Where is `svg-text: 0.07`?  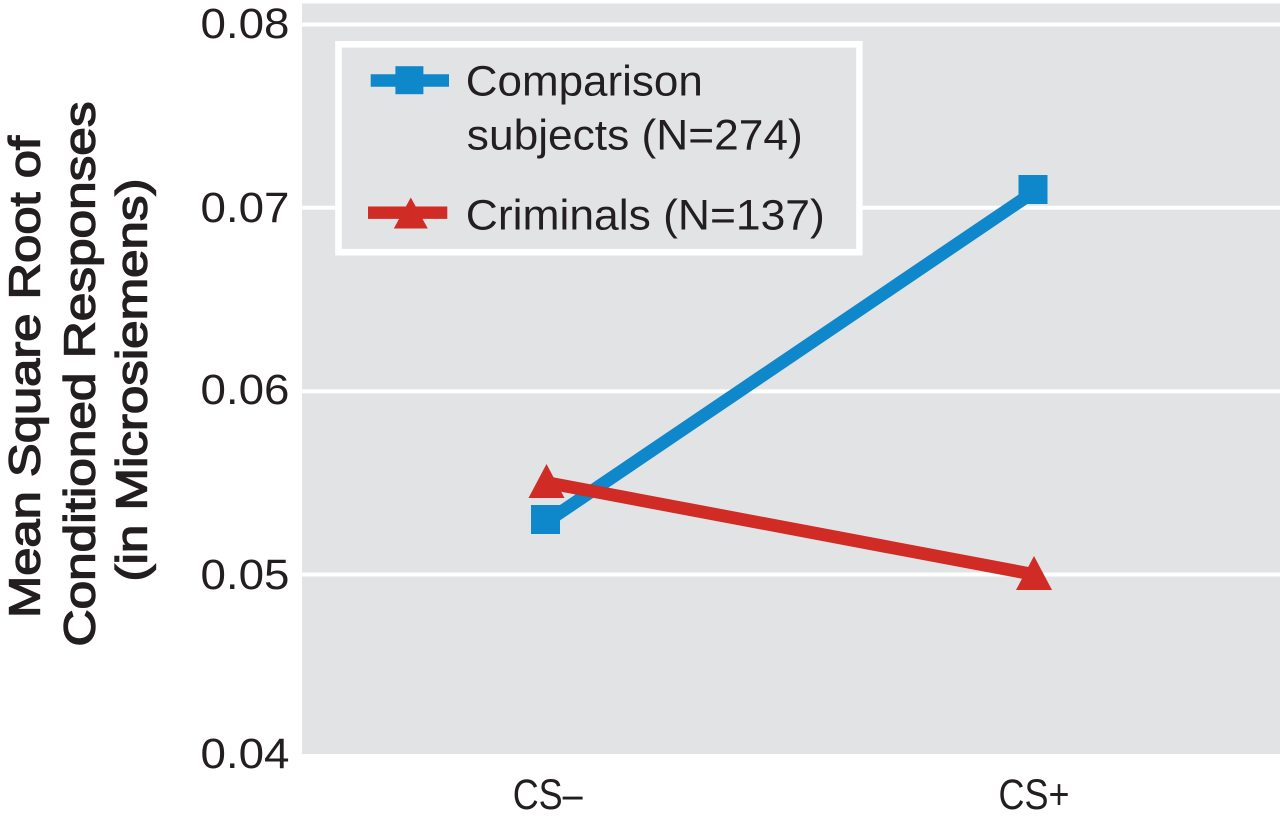 svg-text: 0.07 is located at coordinates (245, 208).